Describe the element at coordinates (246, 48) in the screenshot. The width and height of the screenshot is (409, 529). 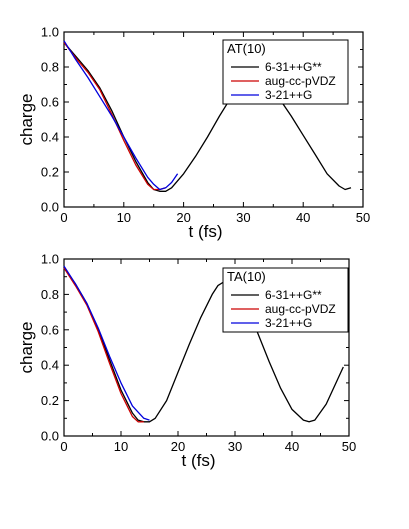
I see `legend-title: AT(10)` at that location.